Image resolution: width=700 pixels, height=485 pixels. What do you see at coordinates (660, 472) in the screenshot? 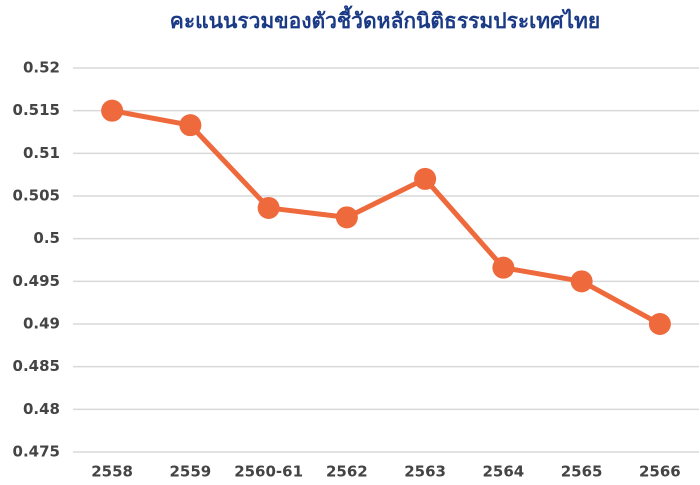
I see `x-tick-label: 2566` at bounding box center [660, 472].